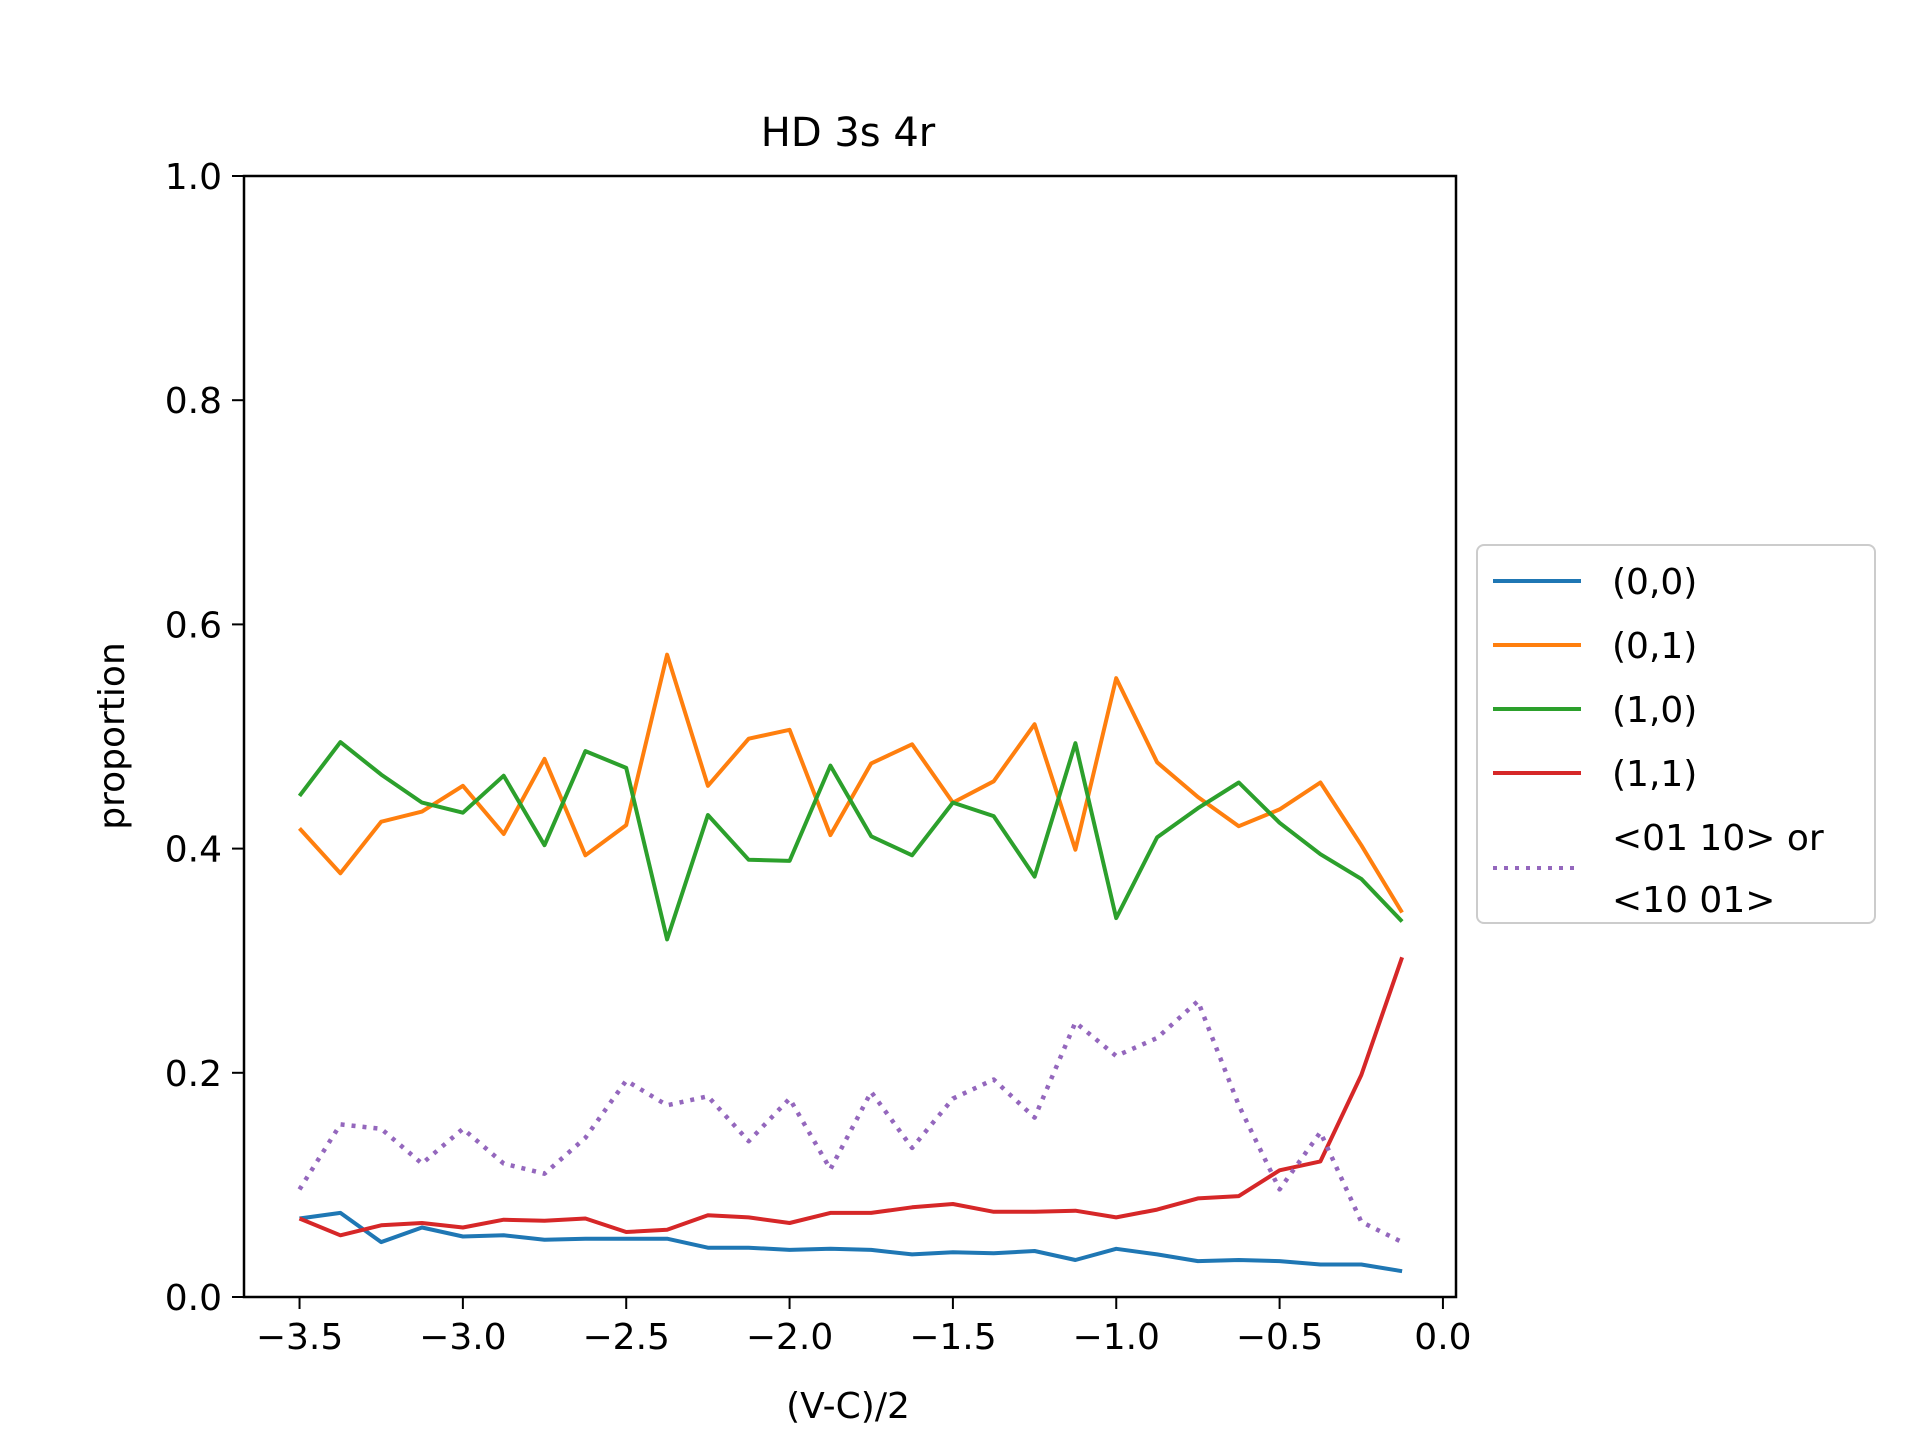 The width and height of the screenshot is (1920, 1440). I want to click on y-tick-label: 0.4, so click(193, 850).